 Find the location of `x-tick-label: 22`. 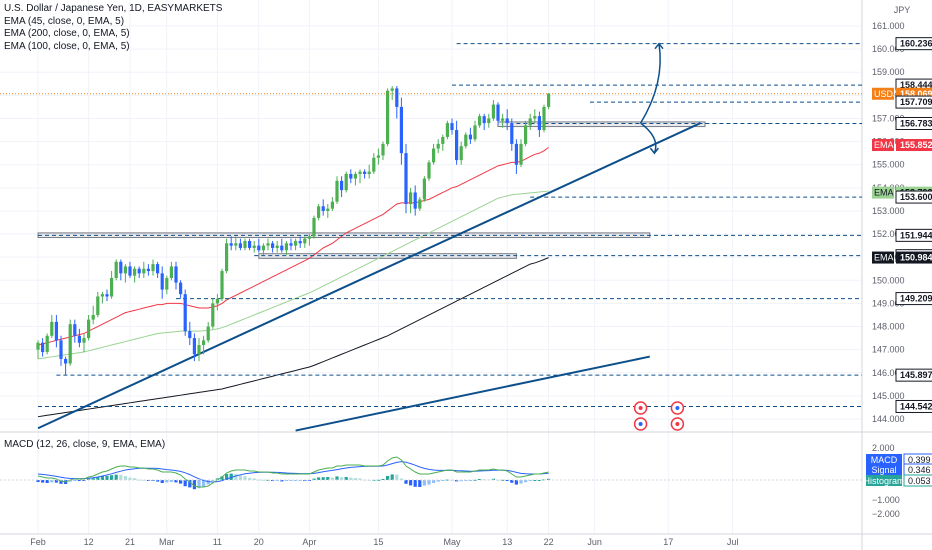

x-tick-label: 22 is located at coordinates (549, 542).